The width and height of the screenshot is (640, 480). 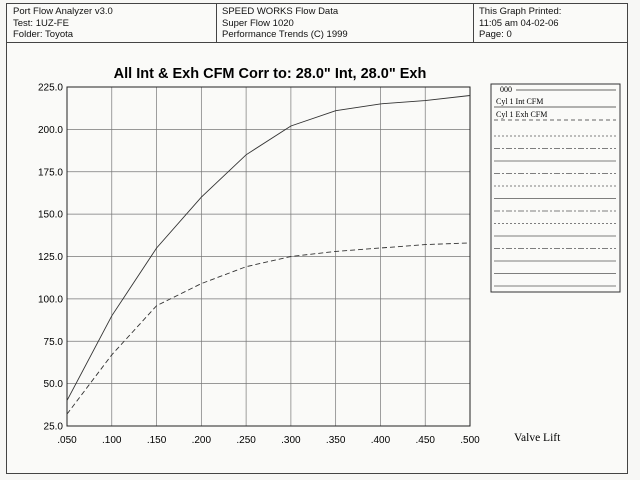 What do you see at coordinates (470, 440) in the screenshot?
I see `x-tick-label: .500` at bounding box center [470, 440].